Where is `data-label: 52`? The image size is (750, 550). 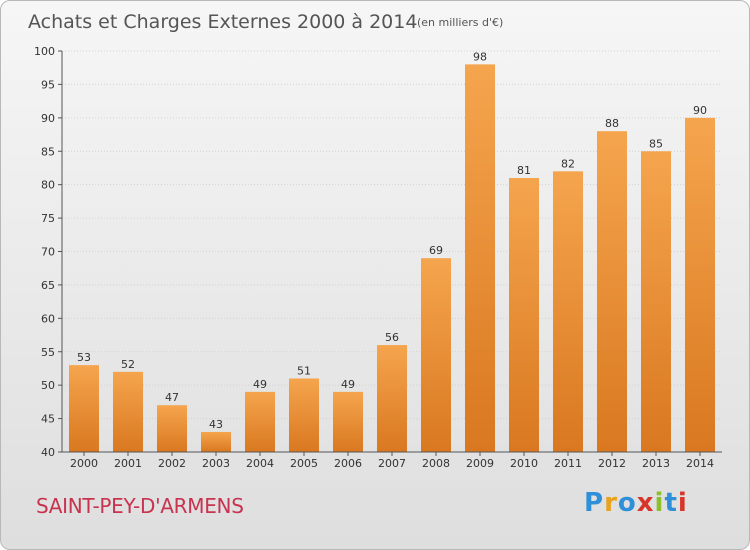
data-label: 52 is located at coordinates (128, 364).